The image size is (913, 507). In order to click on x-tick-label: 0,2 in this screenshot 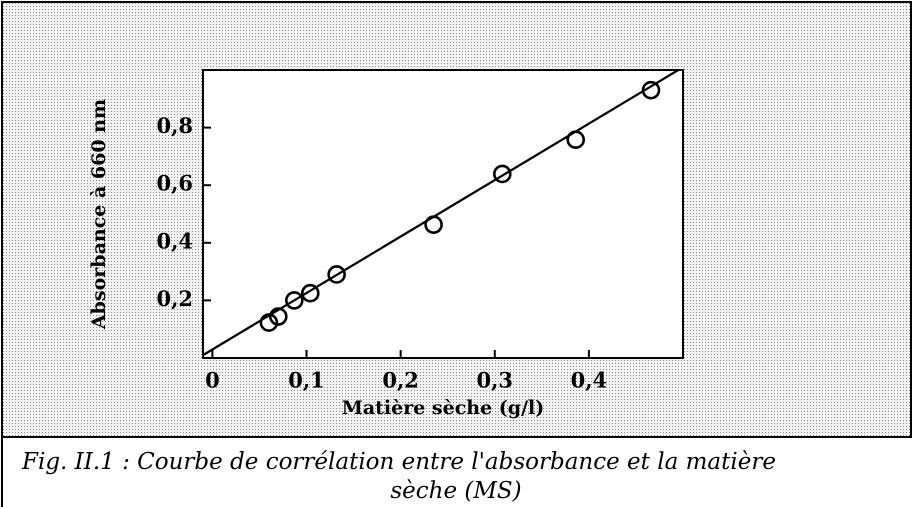, I will do `click(400, 380)`.